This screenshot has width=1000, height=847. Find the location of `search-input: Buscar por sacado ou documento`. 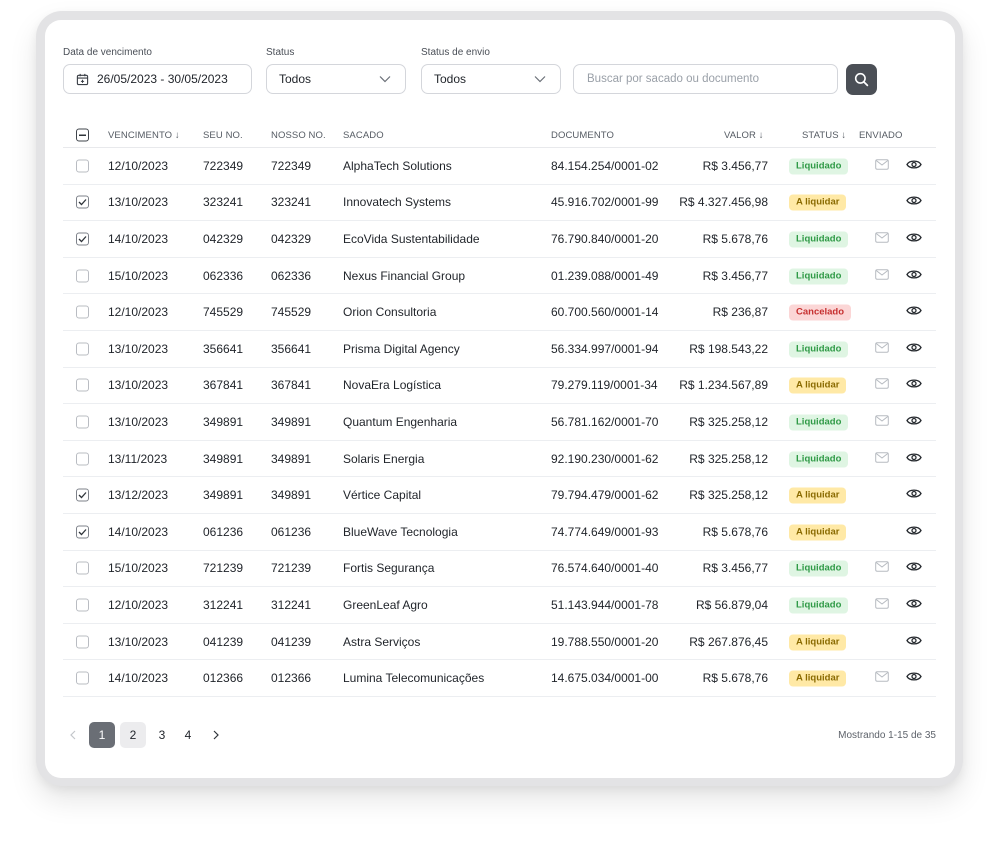

search-input: Buscar por sacado ou documento is located at coordinates (705, 79).